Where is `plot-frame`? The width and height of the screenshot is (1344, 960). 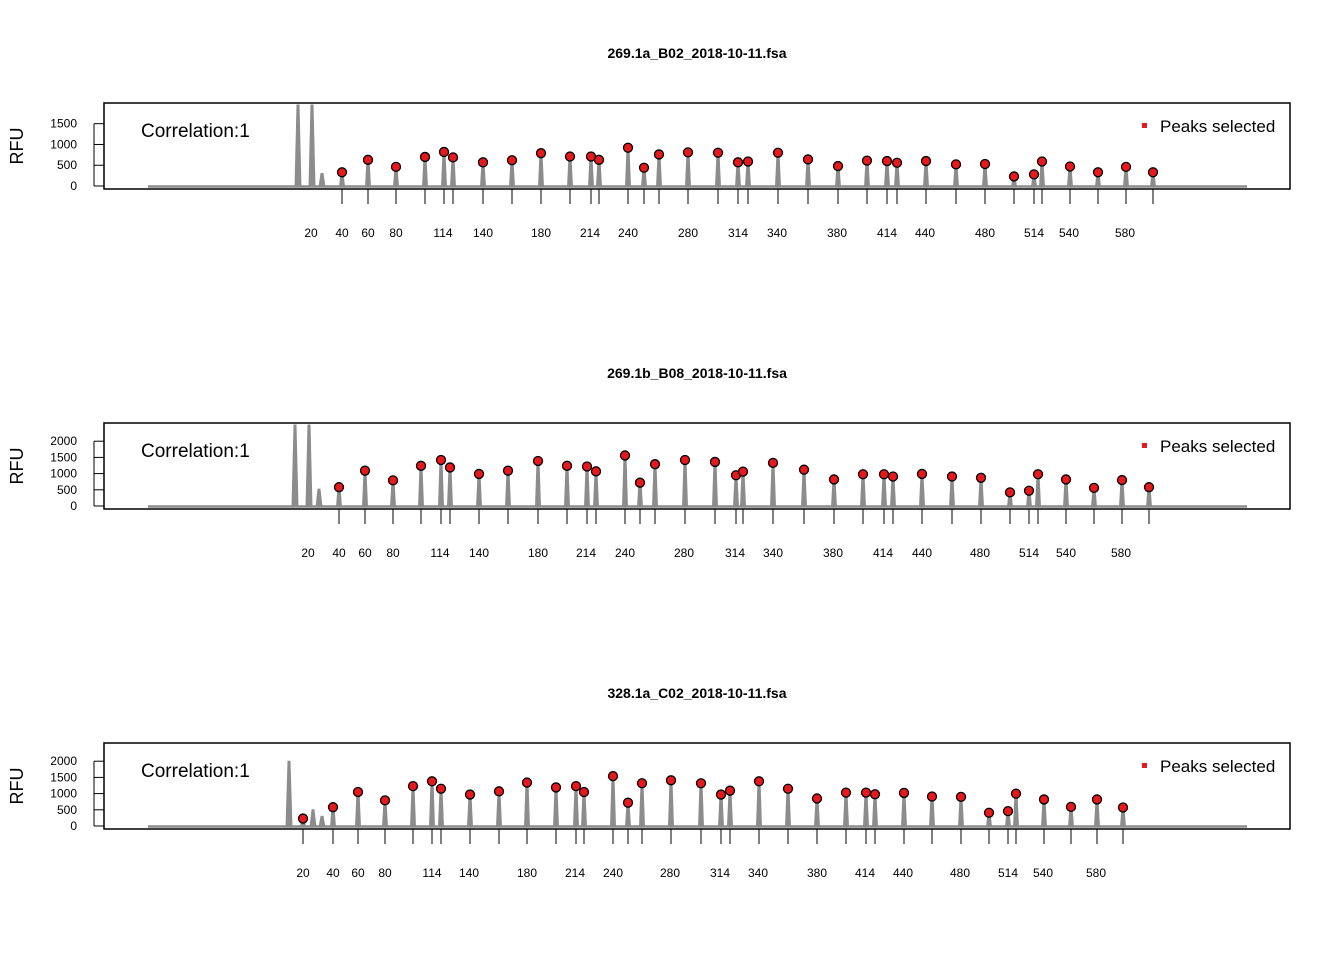
plot-frame is located at coordinates (697, 466).